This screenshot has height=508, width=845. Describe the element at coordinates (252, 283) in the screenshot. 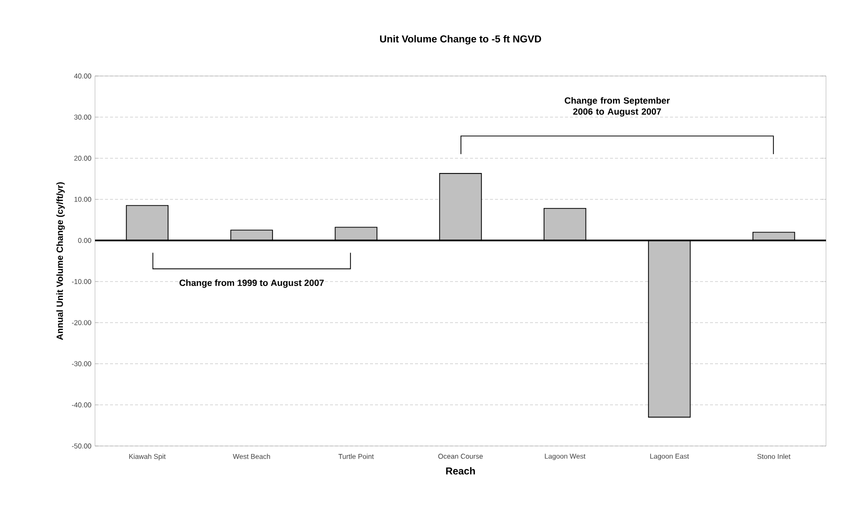

I see `annotation: Change from 1999 to August 2007` at that location.